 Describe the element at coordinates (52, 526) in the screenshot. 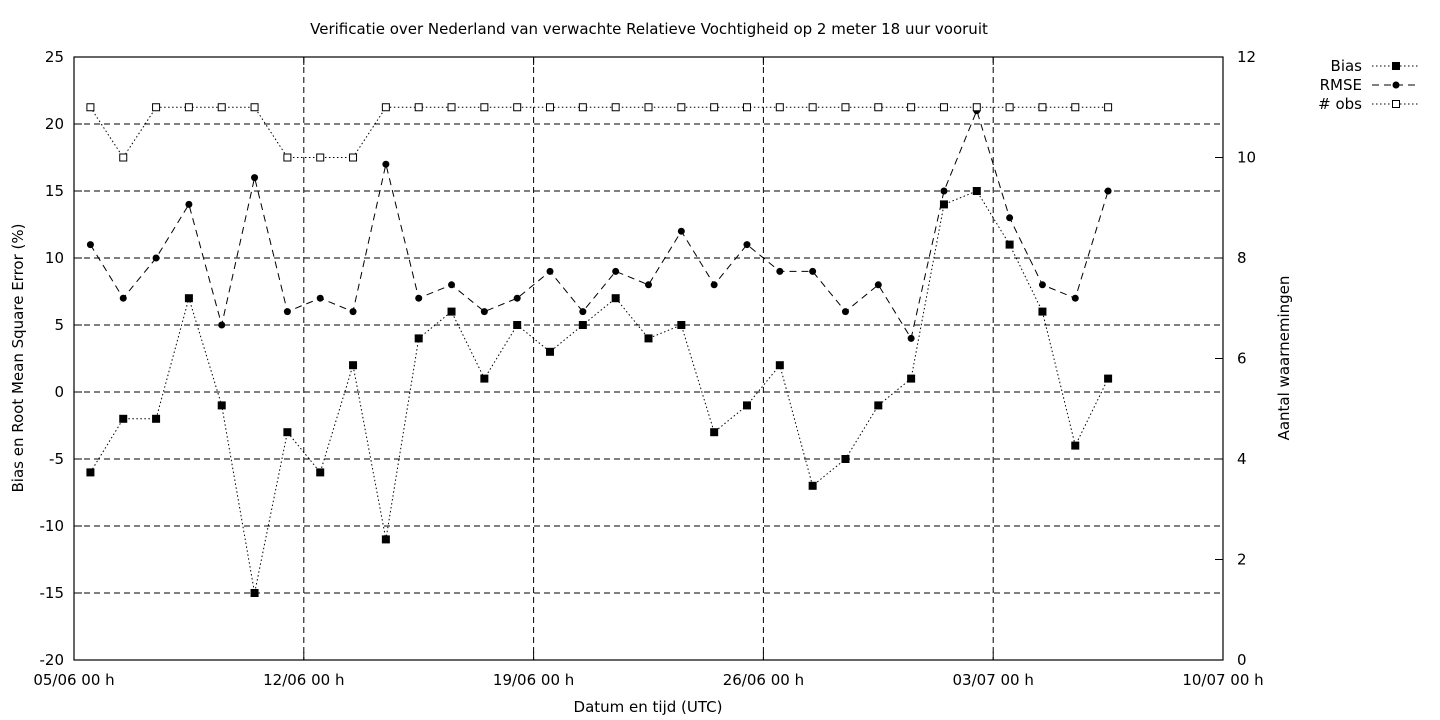

I see `y-tick-label: -10` at that location.